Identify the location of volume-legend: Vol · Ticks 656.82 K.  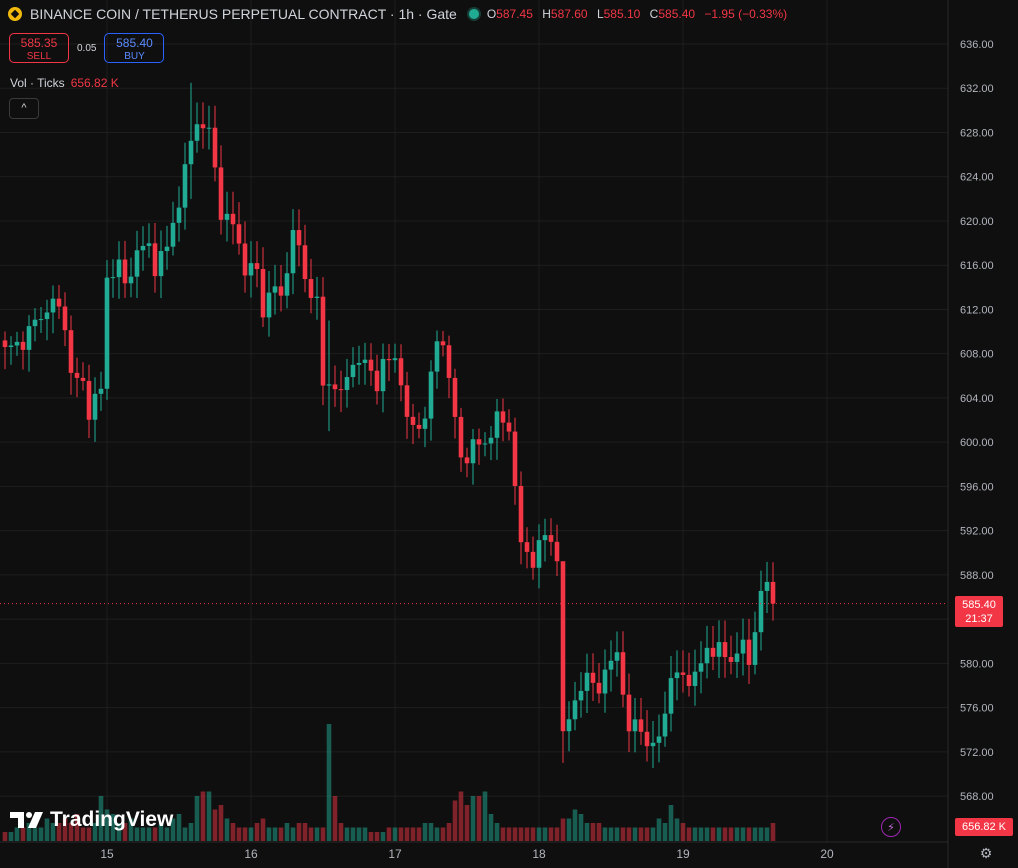
(64, 83).